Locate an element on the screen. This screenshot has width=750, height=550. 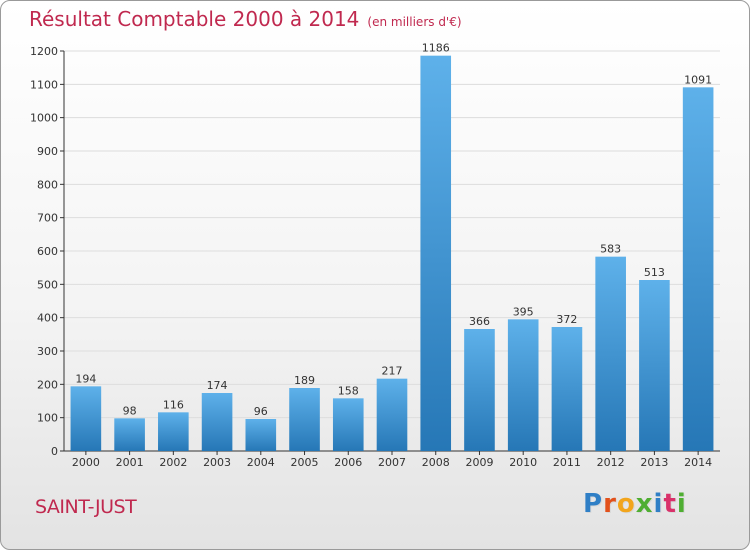
y-tick-label: 0 is located at coordinates (54, 451).